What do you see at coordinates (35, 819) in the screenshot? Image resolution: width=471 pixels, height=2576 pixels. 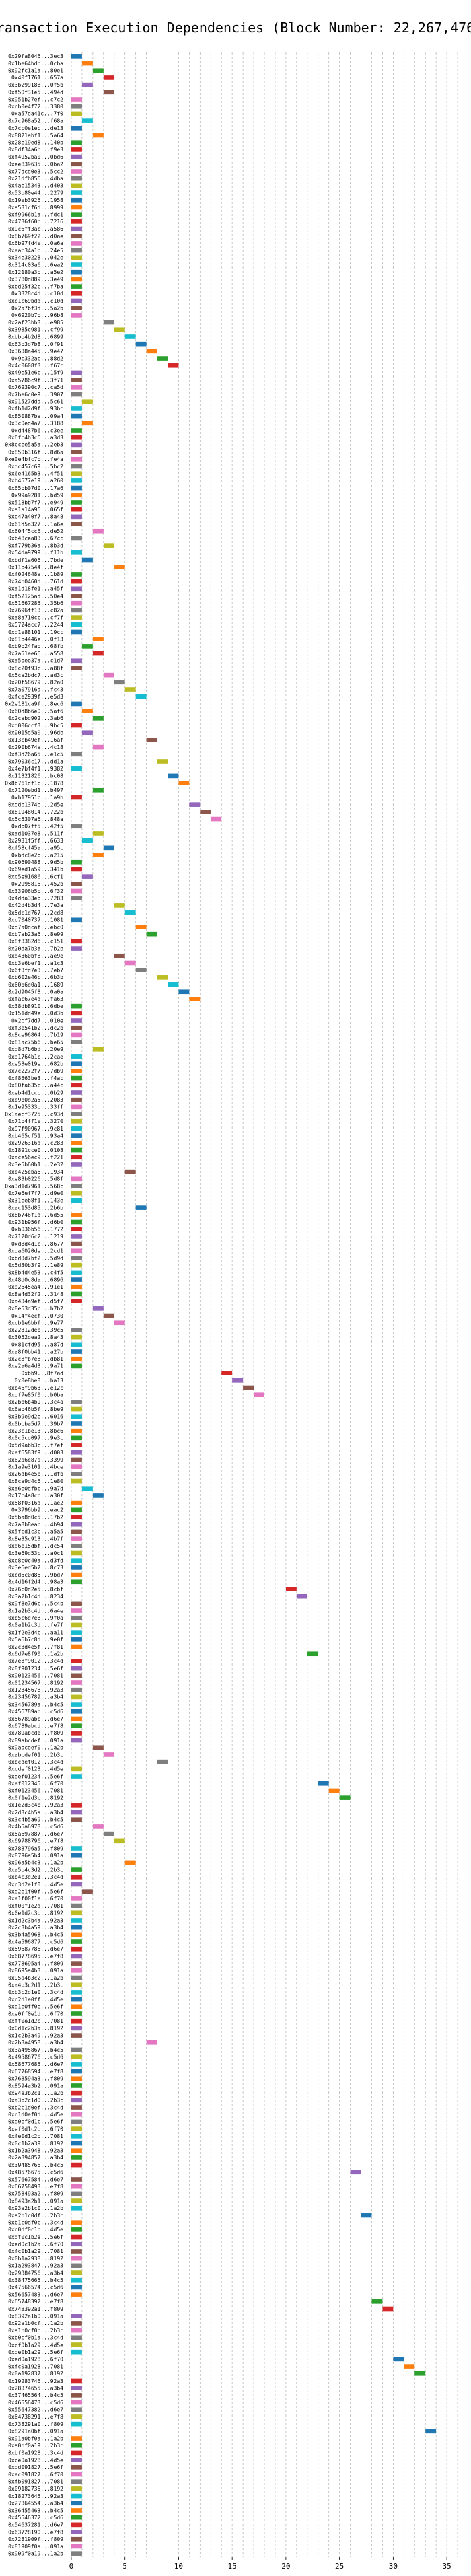 I see `y-tick-label: 0x5c5307a6...848a` at bounding box center [35, 819].